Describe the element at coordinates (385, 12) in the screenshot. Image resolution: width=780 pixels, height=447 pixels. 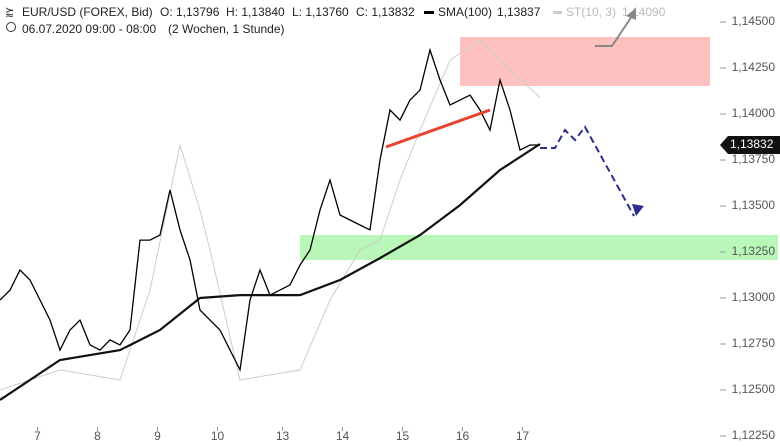
I see `close: C: 1,13832` at that location.